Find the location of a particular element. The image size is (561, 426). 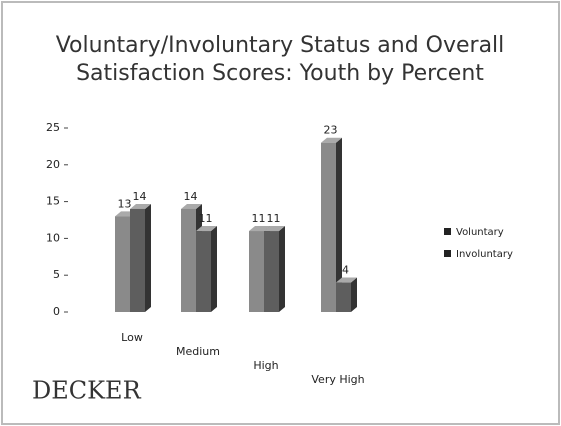

logo: DECKER is located at coordinates (87, 391).